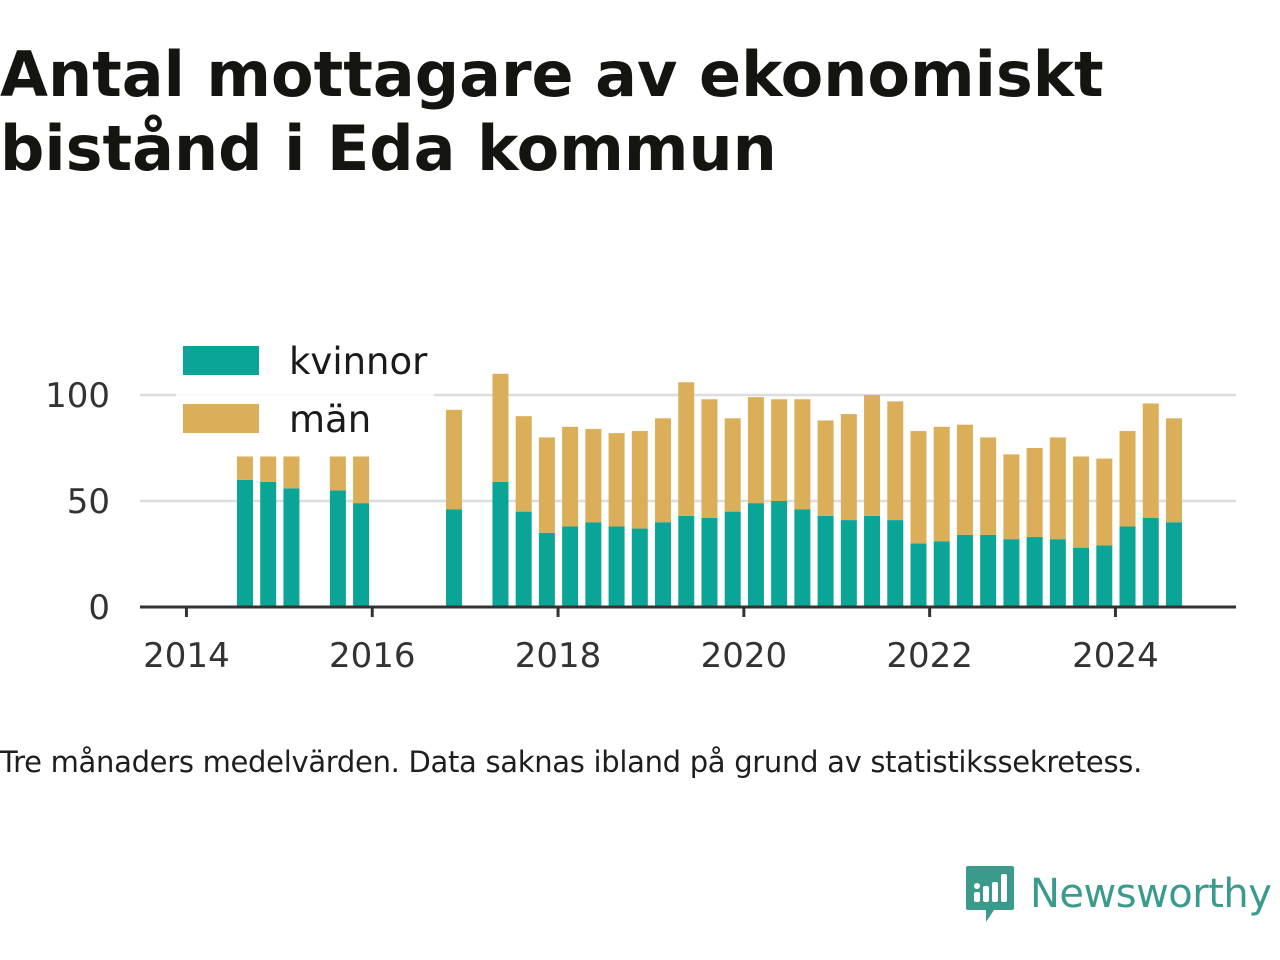 This screenshot has height=960, width=1280. Describe the element at coordinates (221, 360) in the screenshot. I see `legend-swatch-kvinnor` at that location.